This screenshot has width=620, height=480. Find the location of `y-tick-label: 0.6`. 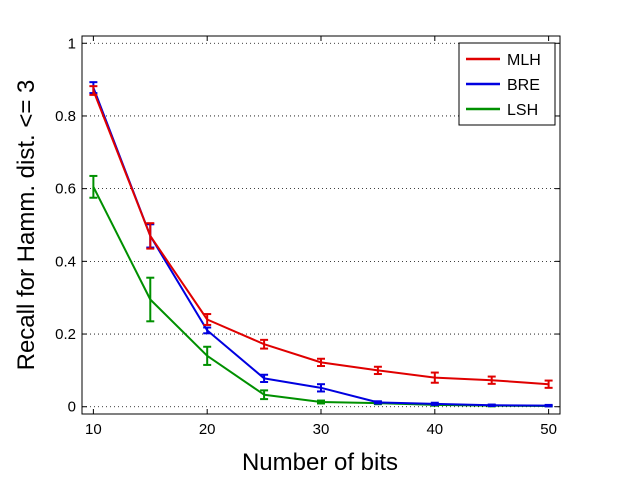

y-tick-label: 0.6 is located at coordinates (65, 189).